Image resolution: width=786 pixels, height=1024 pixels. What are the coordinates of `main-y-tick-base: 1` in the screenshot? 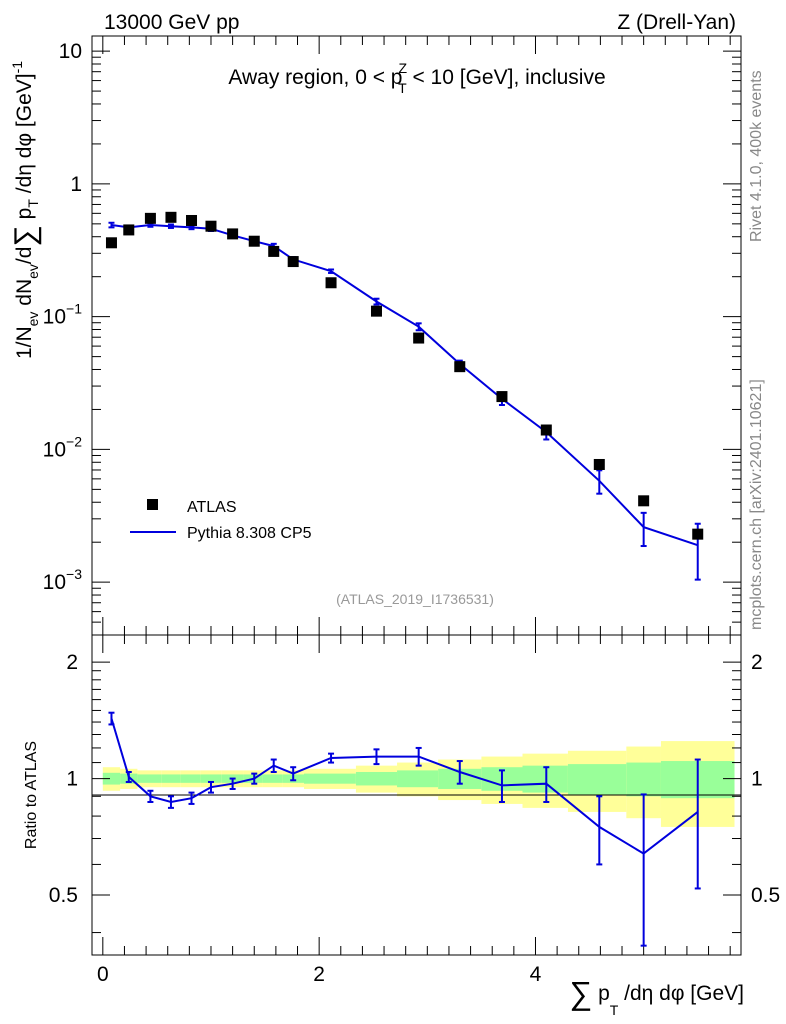 It's located at (76, 184).